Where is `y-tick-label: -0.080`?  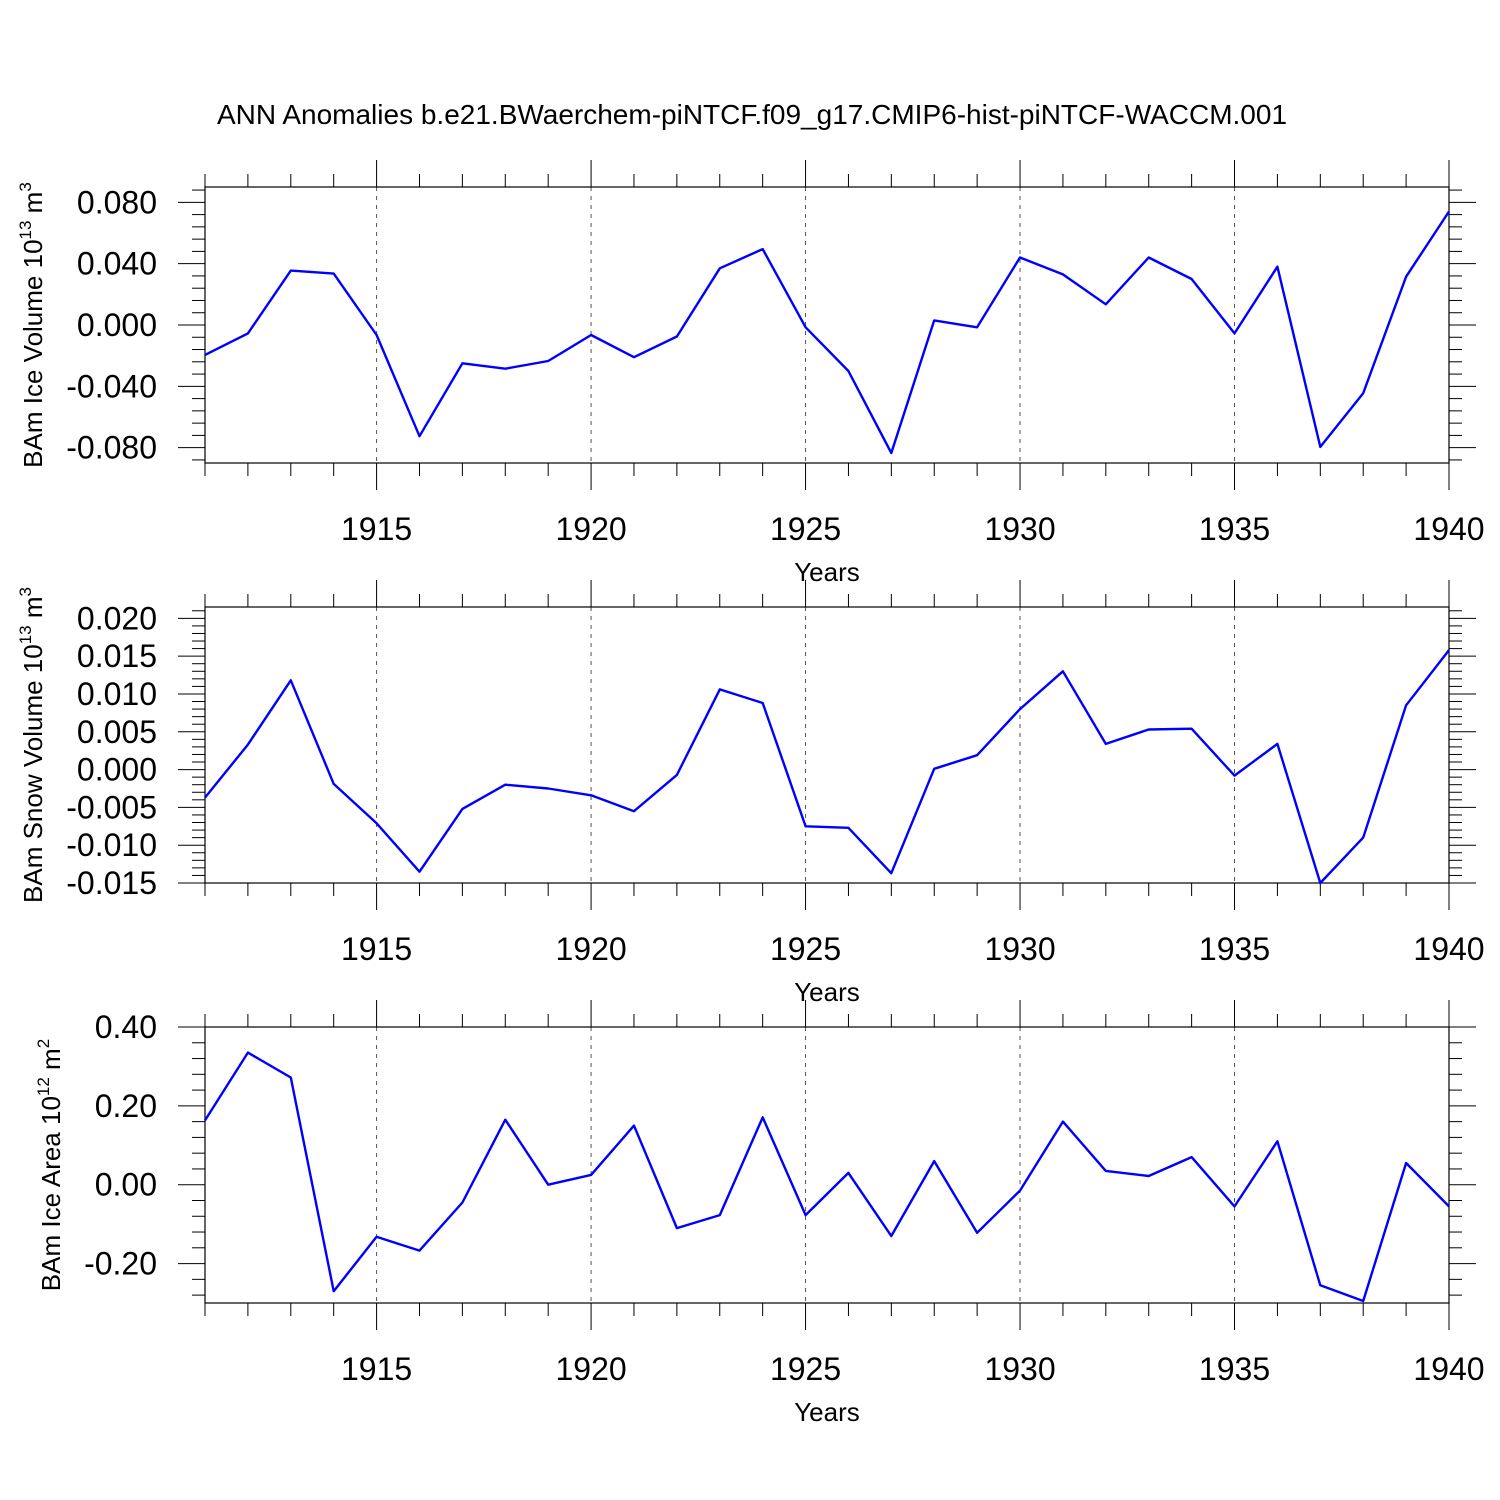 y-tick-label: -0.080 is located at coordinates (111, 448).